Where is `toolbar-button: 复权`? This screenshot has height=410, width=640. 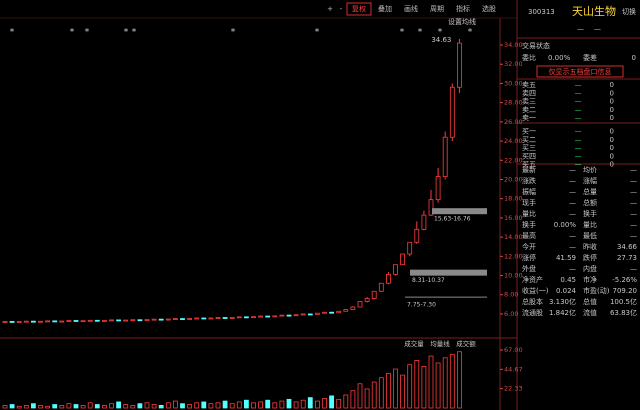
toolbar-button: 复权 is located at coordinates (359, 8).